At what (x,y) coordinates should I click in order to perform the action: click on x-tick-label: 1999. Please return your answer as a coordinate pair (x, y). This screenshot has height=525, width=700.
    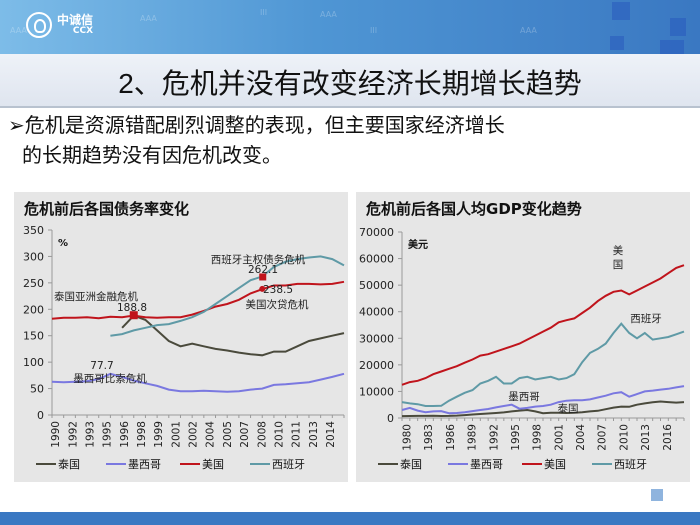
    Looking at the image, I should click on (159, 434).